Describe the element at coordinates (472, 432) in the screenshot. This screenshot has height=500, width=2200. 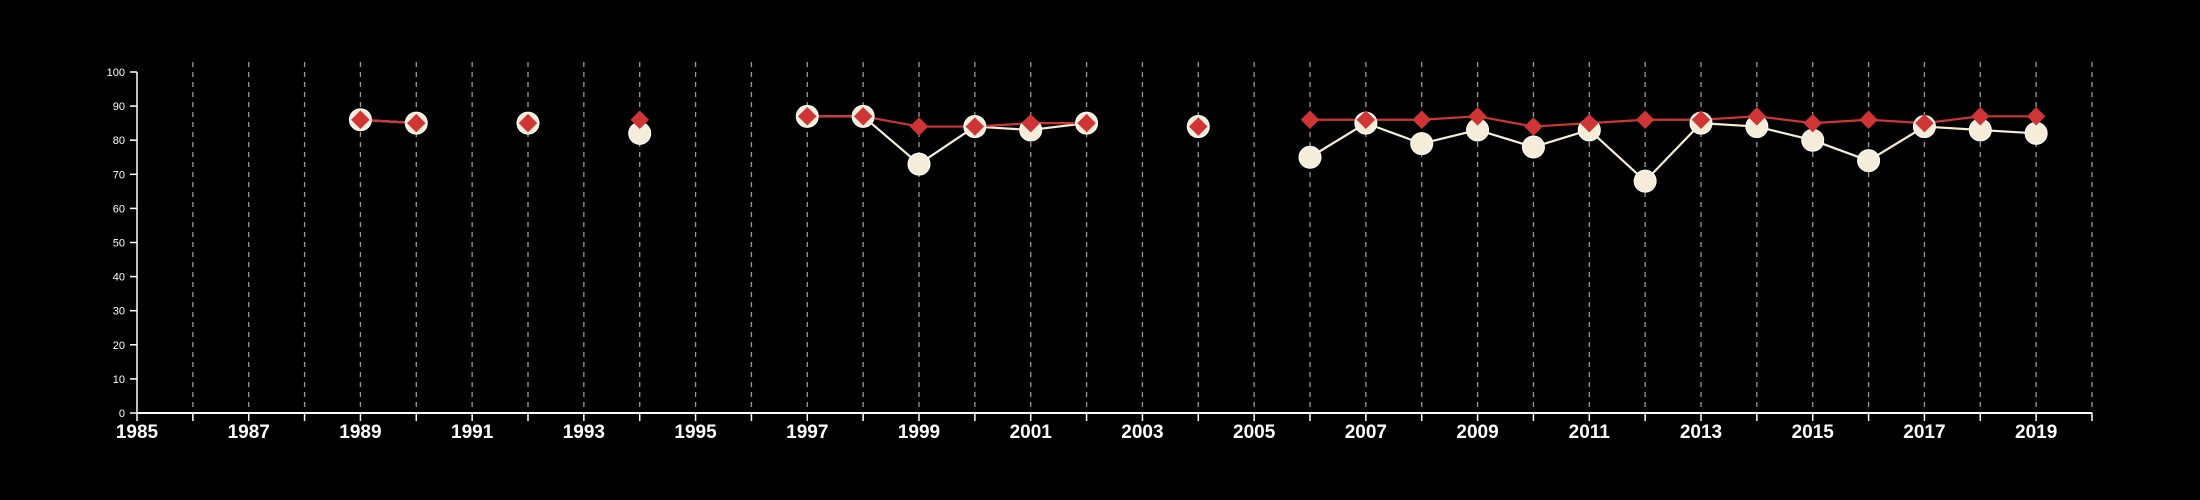
I see `x-tick-label: 1991` at that location.